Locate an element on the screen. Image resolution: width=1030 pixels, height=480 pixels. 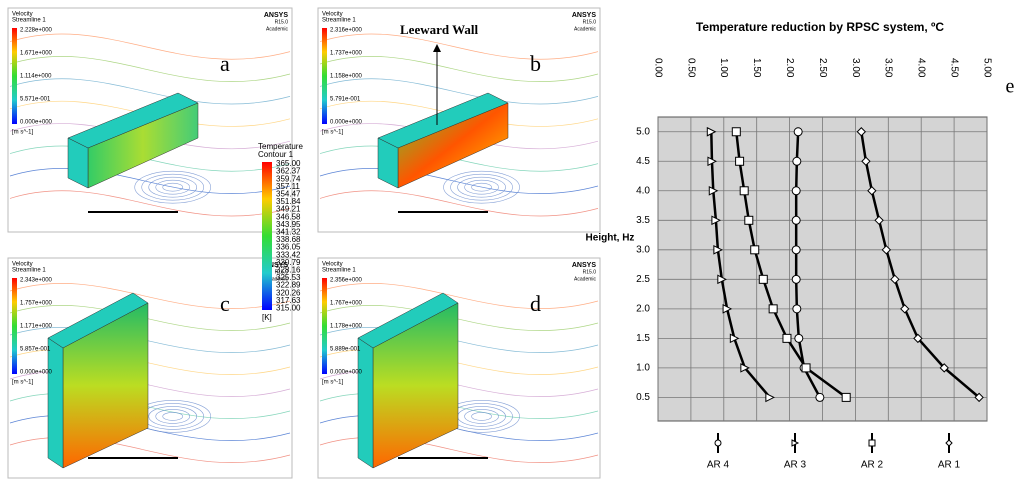
legend-unit: [m s^-1] is located at coordinates (22, 133).